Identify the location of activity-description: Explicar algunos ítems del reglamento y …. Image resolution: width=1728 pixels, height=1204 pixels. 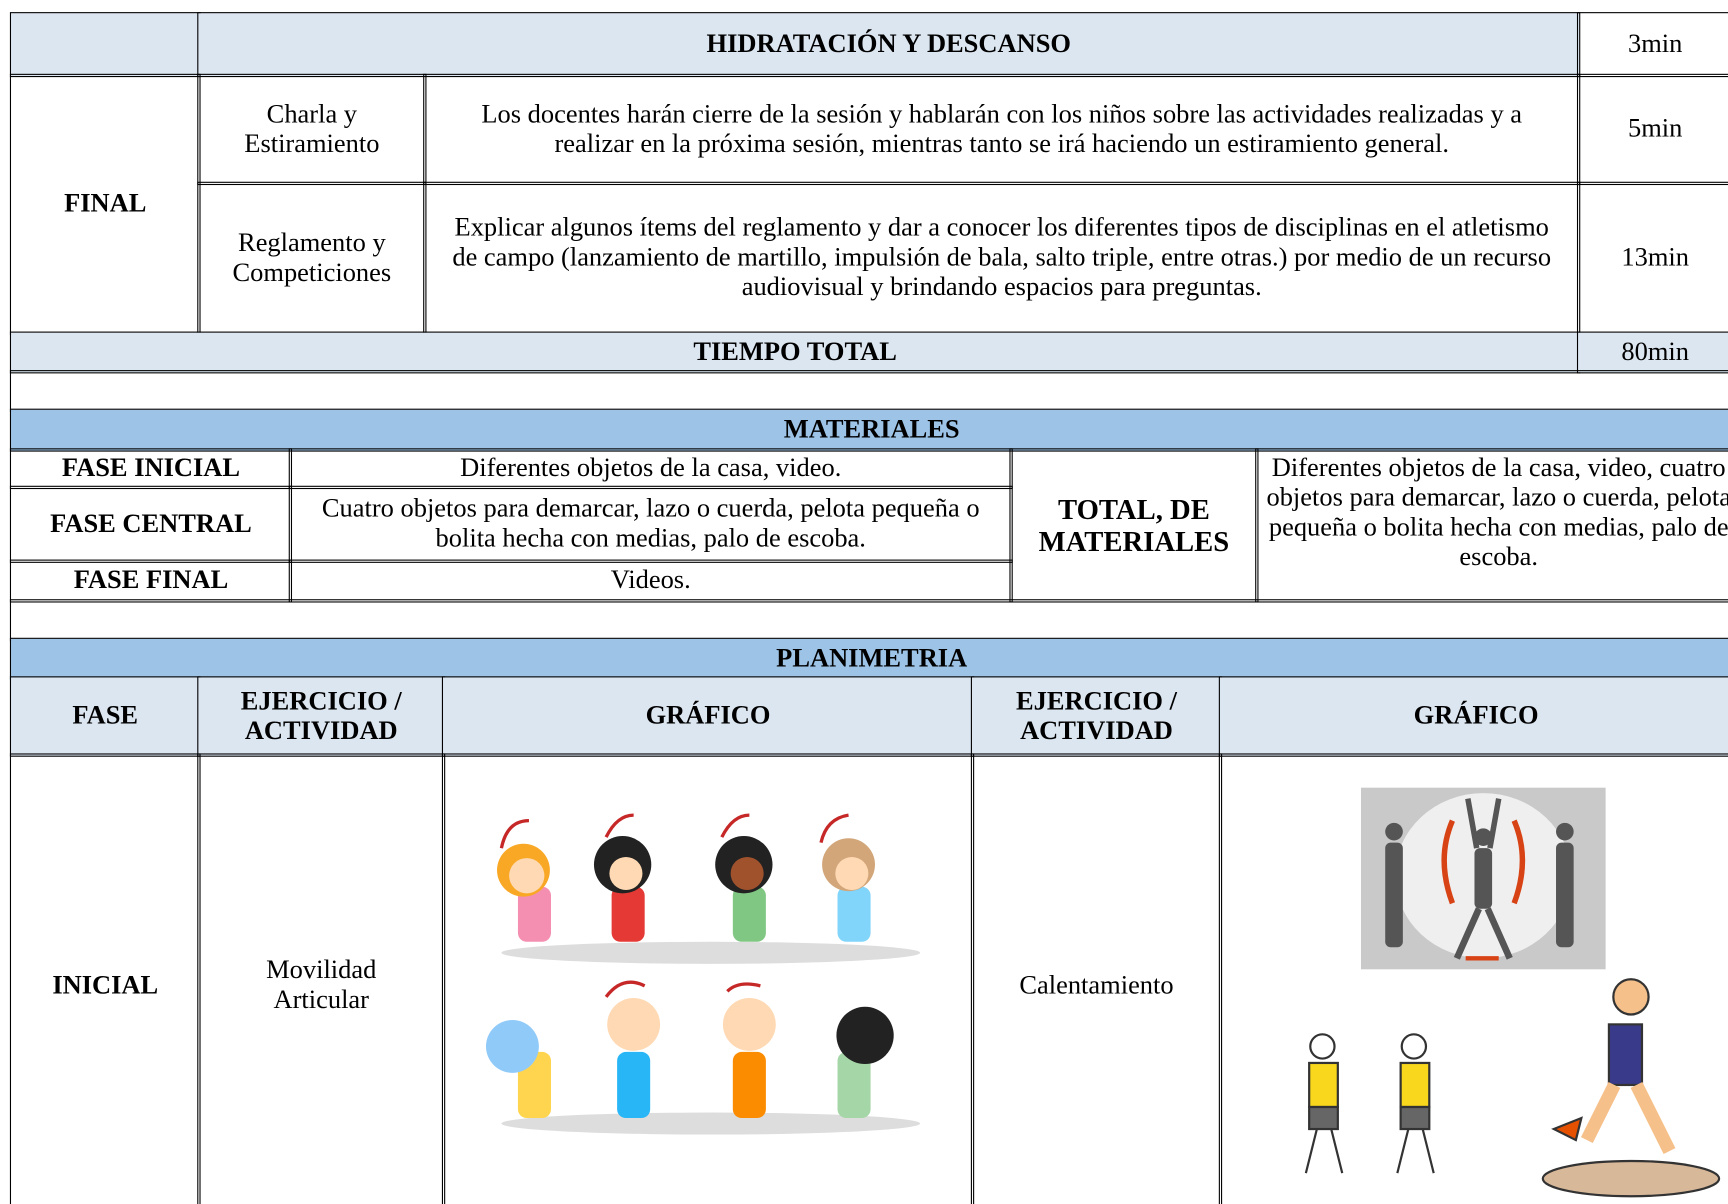
(1001, 258).